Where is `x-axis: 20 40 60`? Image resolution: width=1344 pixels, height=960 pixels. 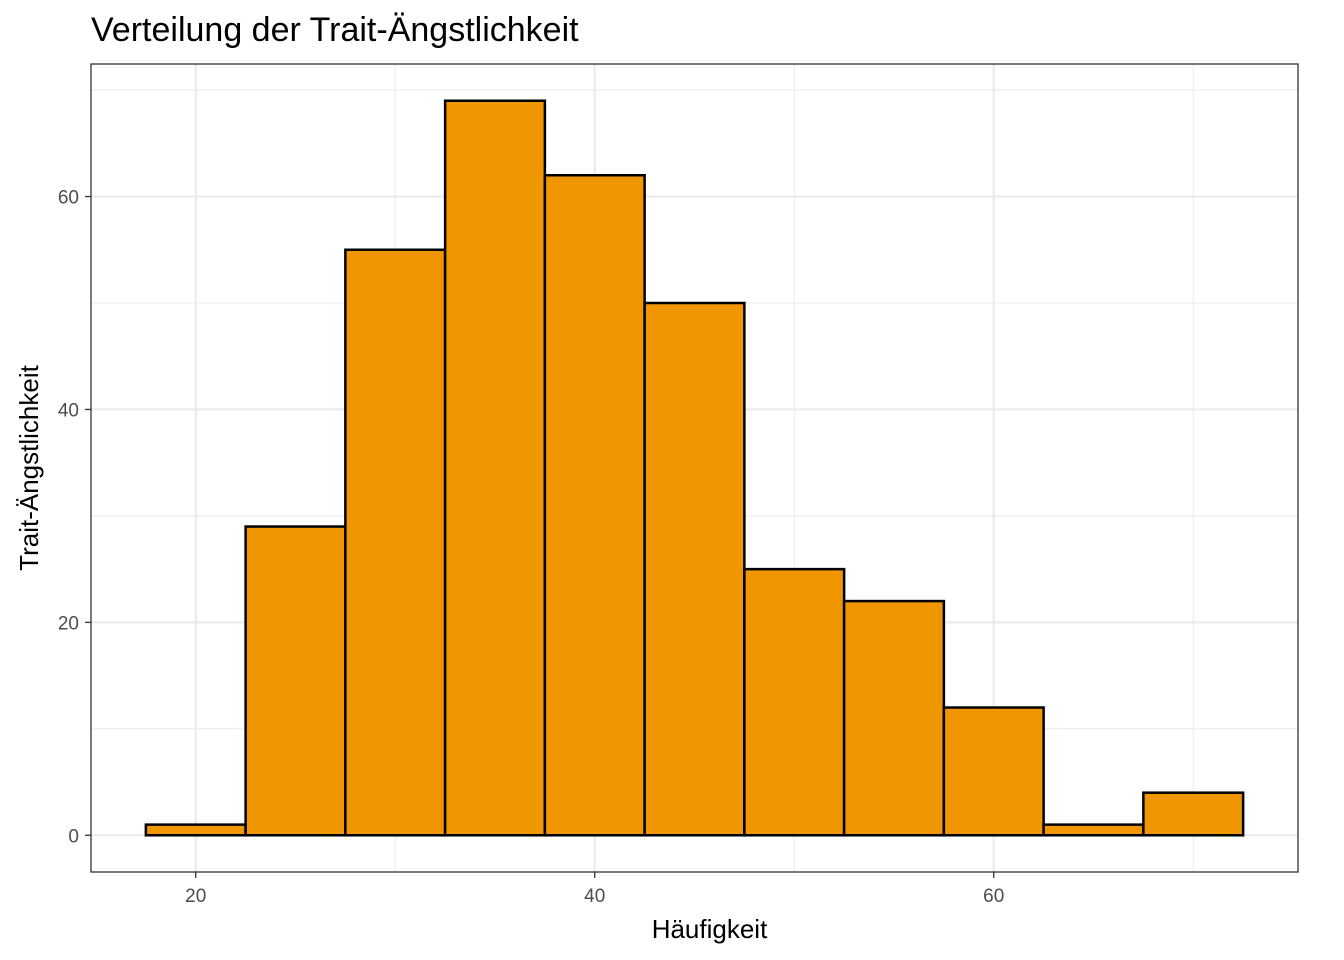
x-axis: 20 40 60 is located at coordinates (594, 889).